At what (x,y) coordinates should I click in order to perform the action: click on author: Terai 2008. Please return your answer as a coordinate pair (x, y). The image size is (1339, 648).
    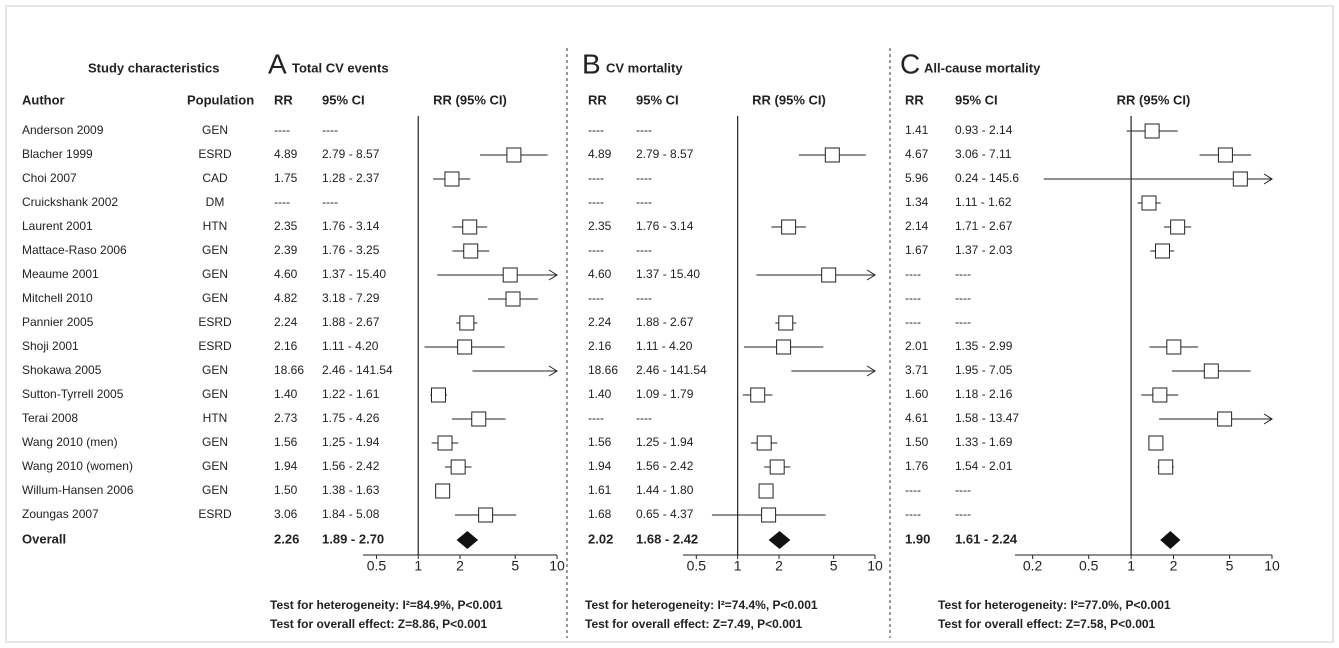
    Looking at the image, I should click on (50, 418).